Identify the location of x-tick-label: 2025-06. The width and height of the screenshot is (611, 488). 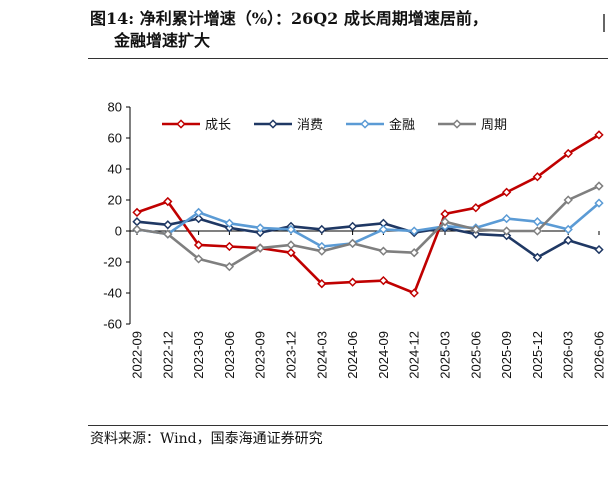
(475, 355).